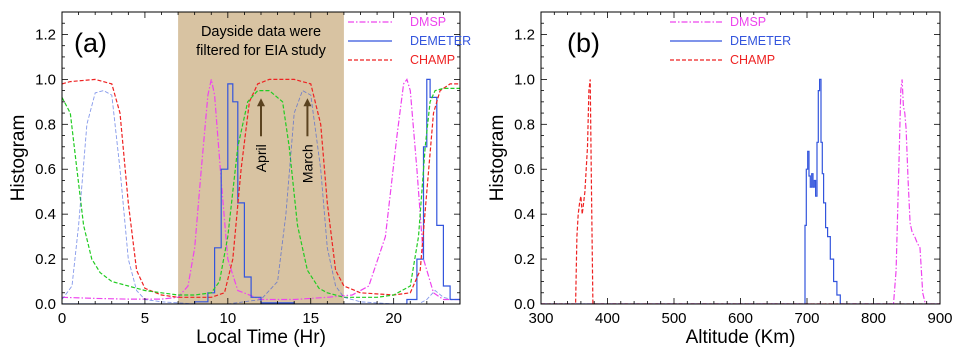  What do you see at coordinates (62, 318) in the screenshot?
I see `x-tick-label: 0` at bounding box center [62, 318].